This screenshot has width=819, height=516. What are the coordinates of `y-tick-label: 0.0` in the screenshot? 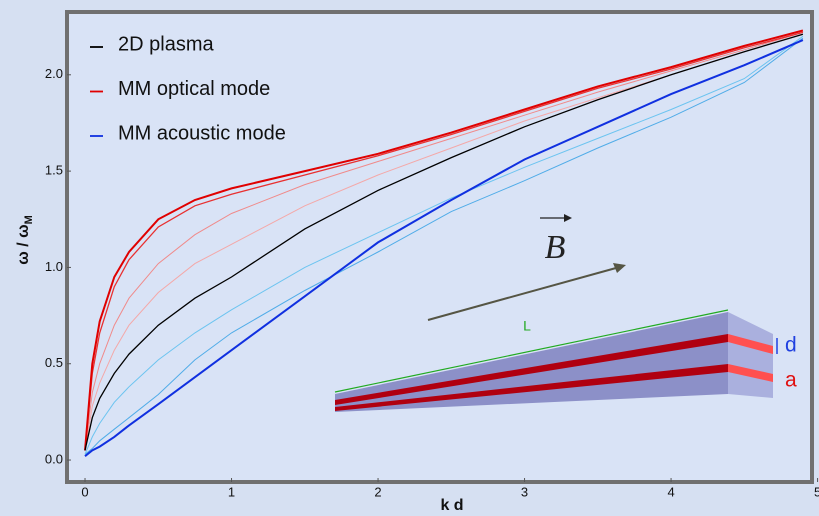 It's located at (54, 458).